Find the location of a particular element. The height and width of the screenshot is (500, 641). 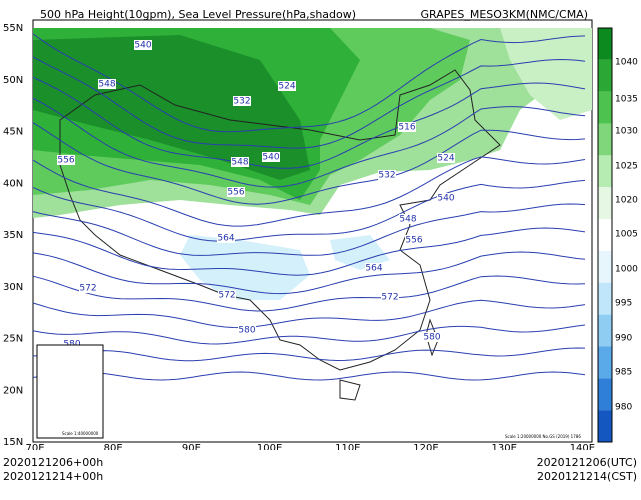

colorbar-label: 980 is located at coordinates (623, 408).